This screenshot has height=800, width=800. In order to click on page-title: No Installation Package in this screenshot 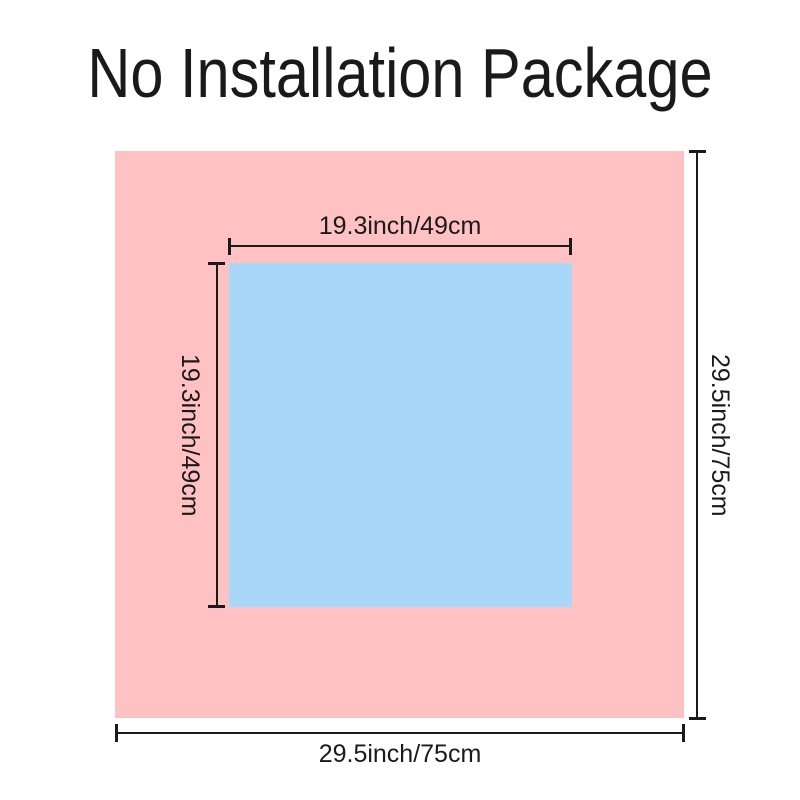, I will do `click(400, 73)`.